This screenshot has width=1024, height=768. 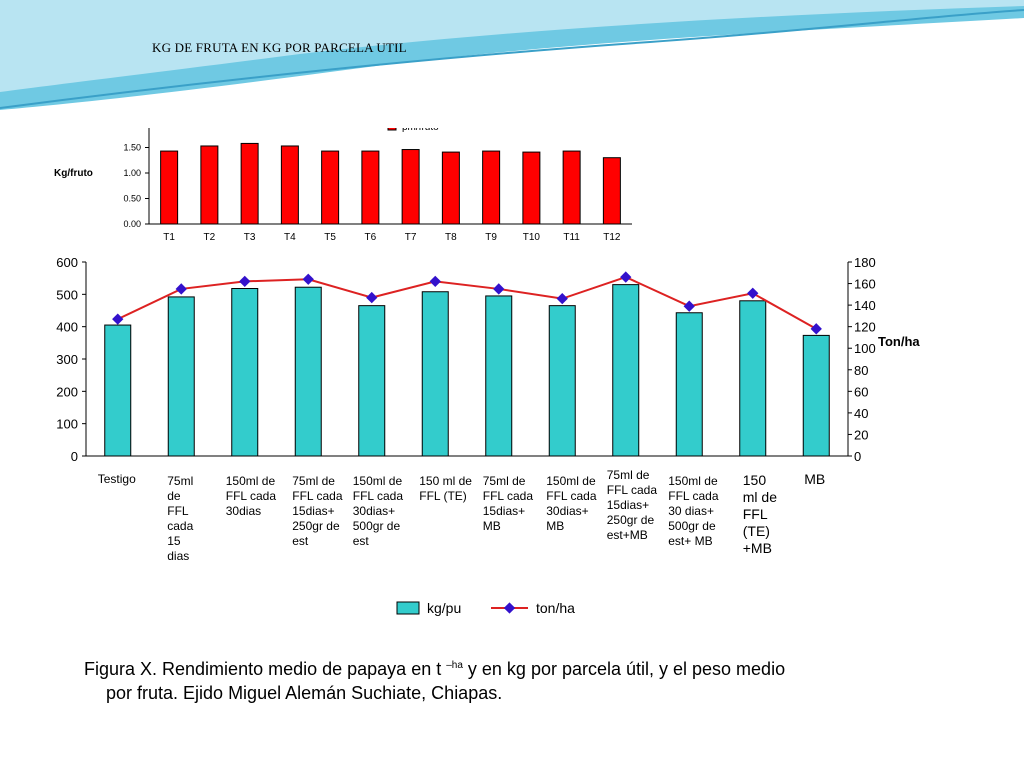 What do you see at coordinates (67, 262) in the screenshot?
I see `left-tick-label: 600` at bounding box center [67, 262].